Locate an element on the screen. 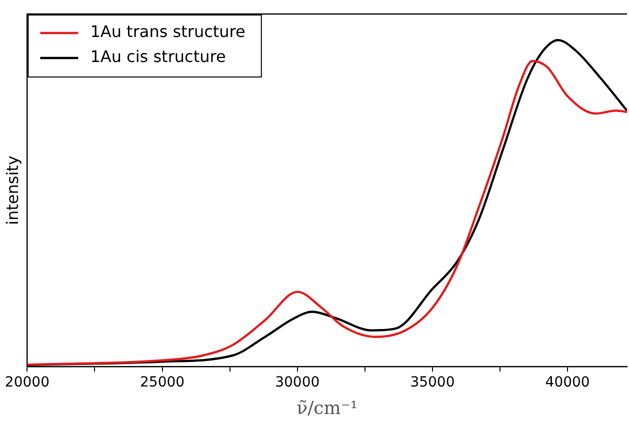  x-tick-label: 35000 is located at coordinates (432, 382).